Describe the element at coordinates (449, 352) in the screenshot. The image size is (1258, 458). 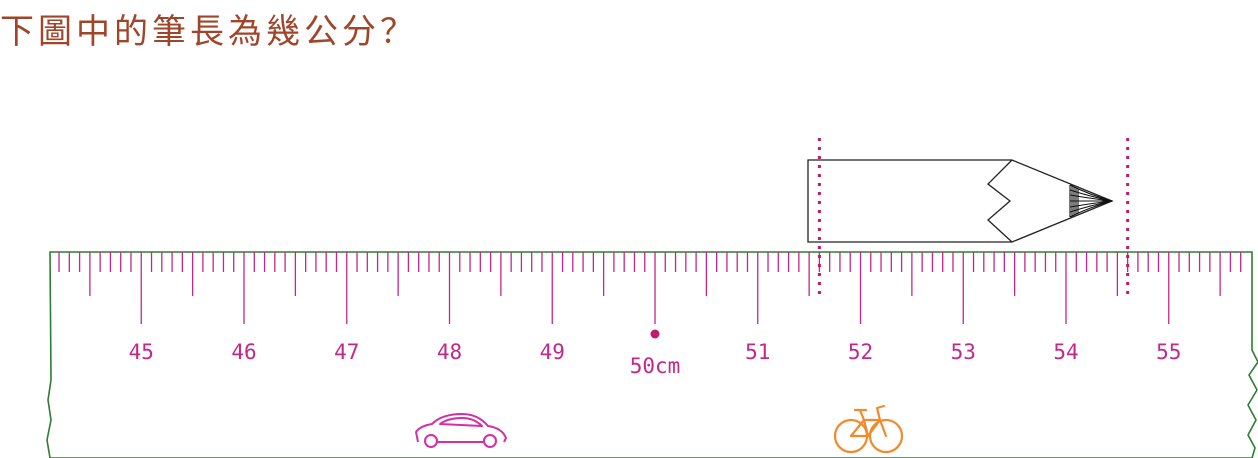
I see `ruler-label: 48` at that location.